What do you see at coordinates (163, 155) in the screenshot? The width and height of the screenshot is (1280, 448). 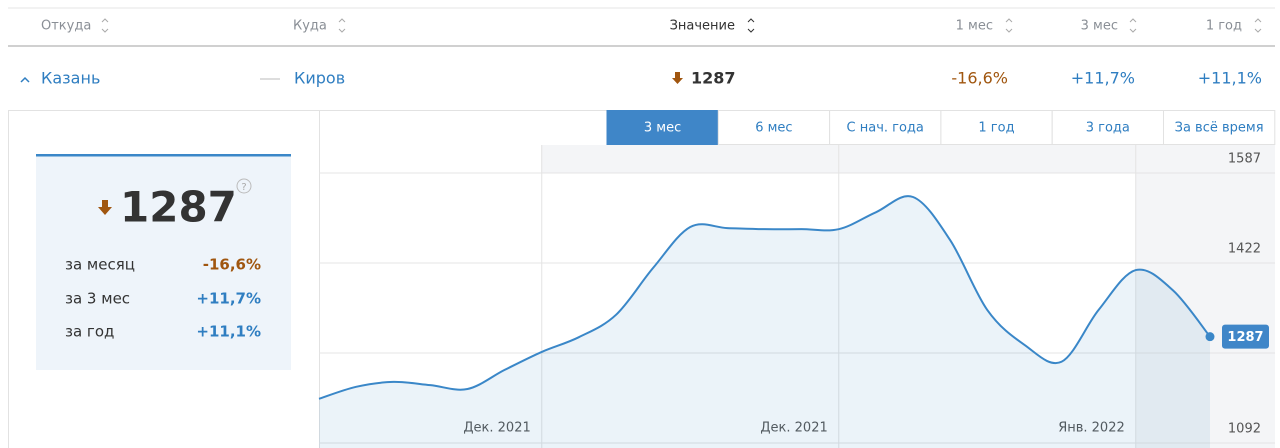 I see `panel-accent` at bounding box center [163, 155].